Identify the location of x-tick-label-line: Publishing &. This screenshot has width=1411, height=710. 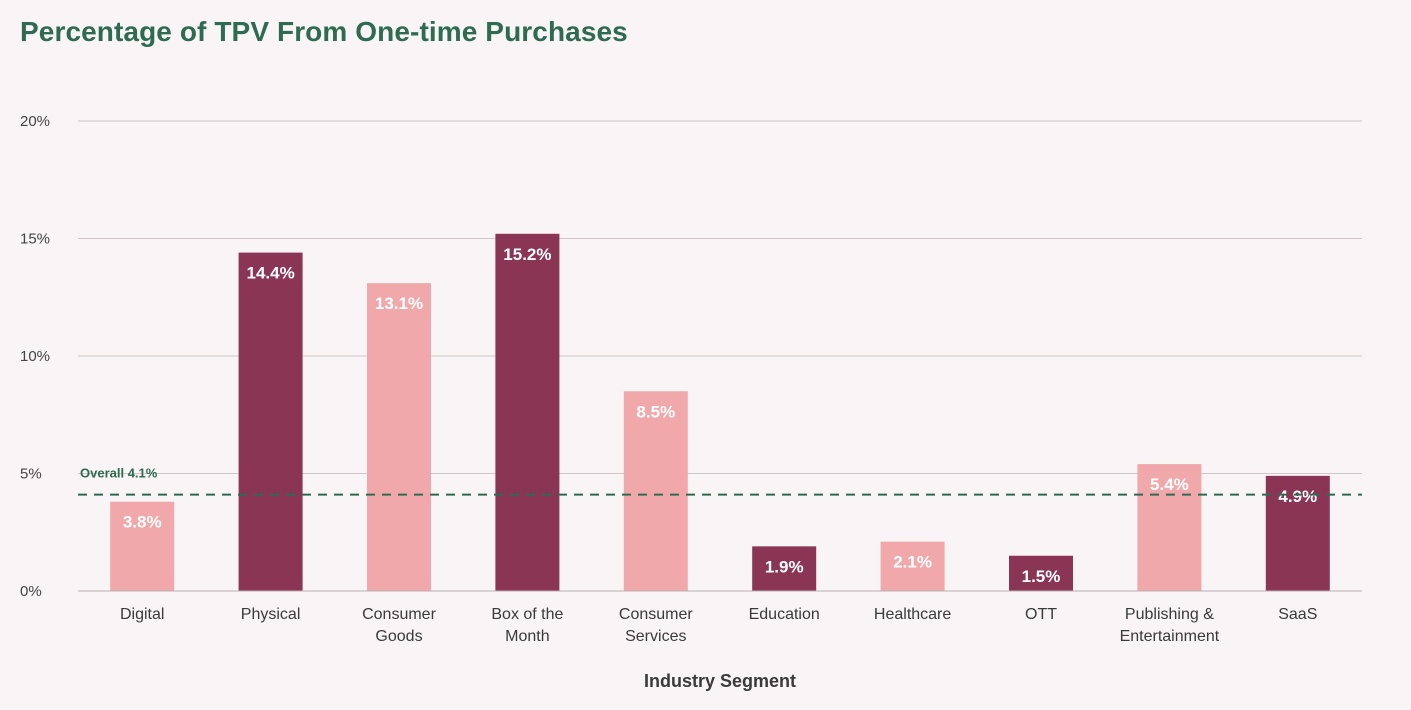
(1169, 614).